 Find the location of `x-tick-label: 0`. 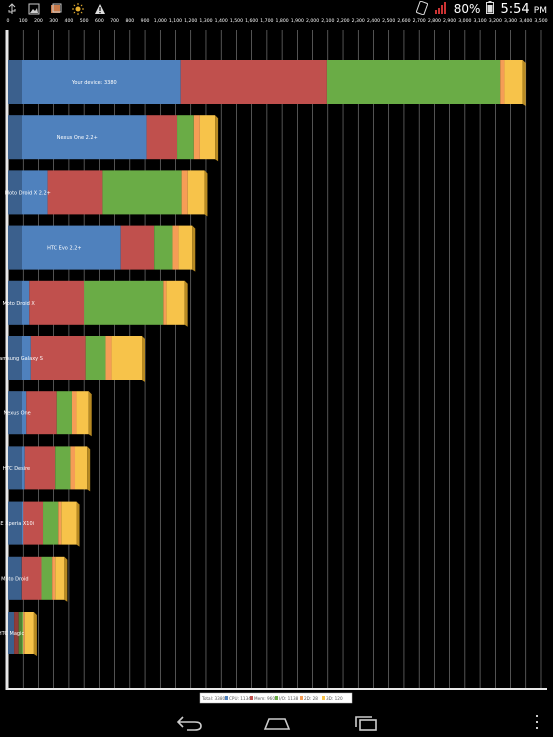

x-tick-label: 0 is located at coordinates (8, 21).